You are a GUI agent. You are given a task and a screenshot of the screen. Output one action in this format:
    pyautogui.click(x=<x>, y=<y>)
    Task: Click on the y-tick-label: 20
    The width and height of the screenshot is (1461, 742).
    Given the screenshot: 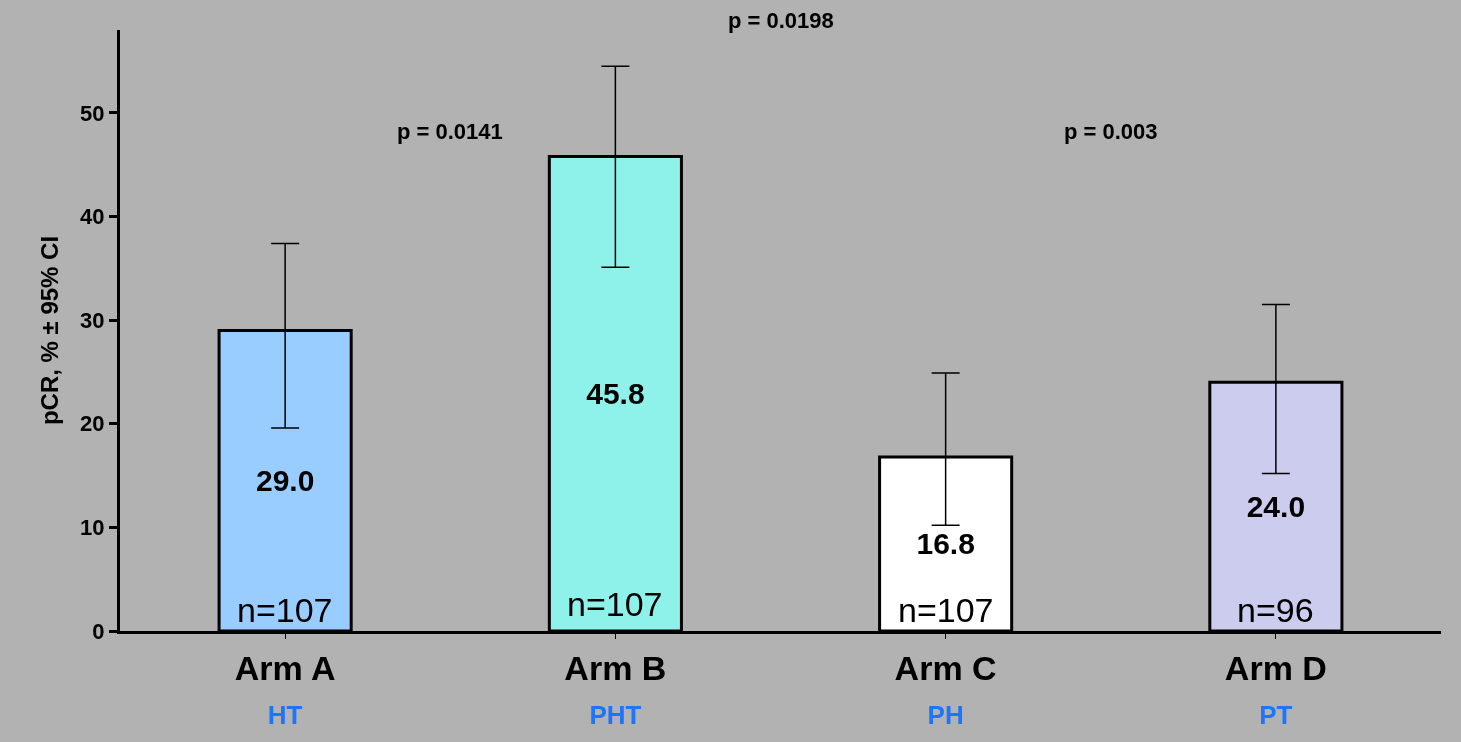 What is the action you would take?
    pyautogui.click(x=92, y=424)
    